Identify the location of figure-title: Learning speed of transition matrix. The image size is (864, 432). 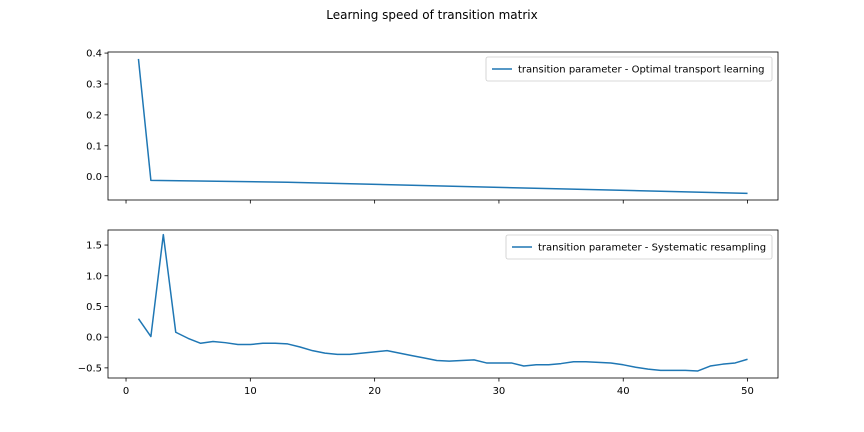
(431, 15).